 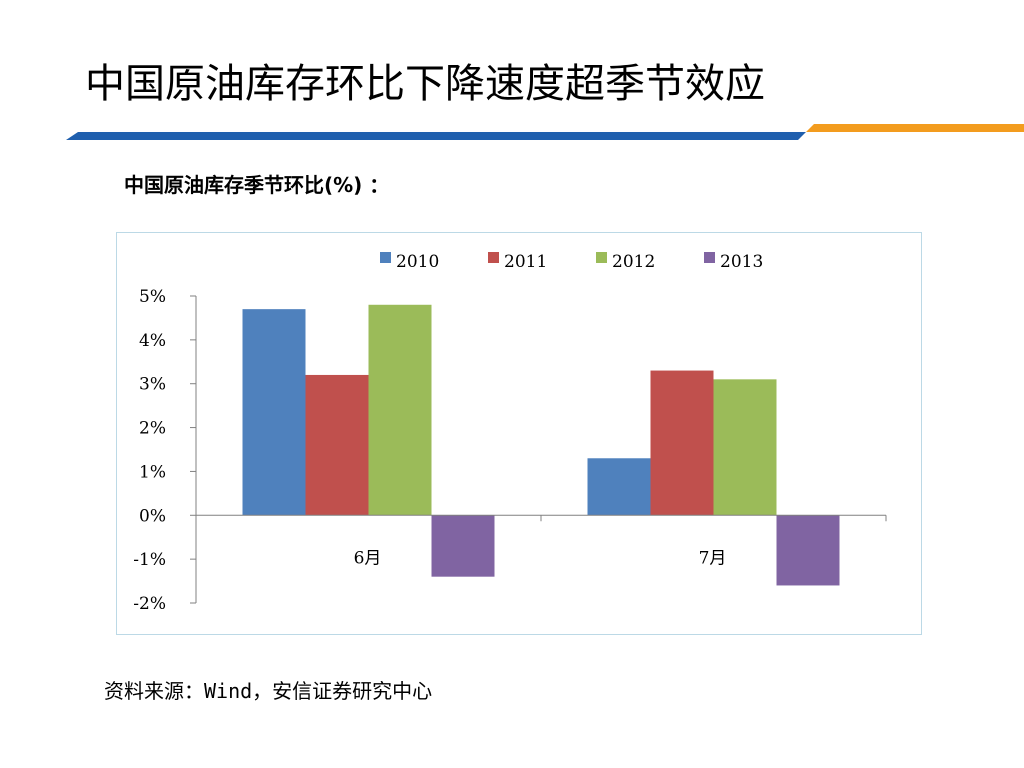 What do you see at coordinates (425, 84) in the screenshot?
I see `slide-title: 中国原油库存环比下降速度超季节效应` at bounding box center [425, 84].